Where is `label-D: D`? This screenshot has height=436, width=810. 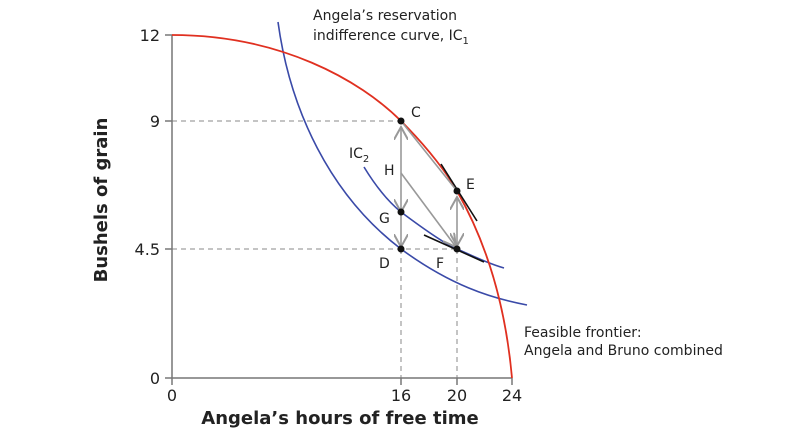 label-D: D is located at coordinates (384, 264).